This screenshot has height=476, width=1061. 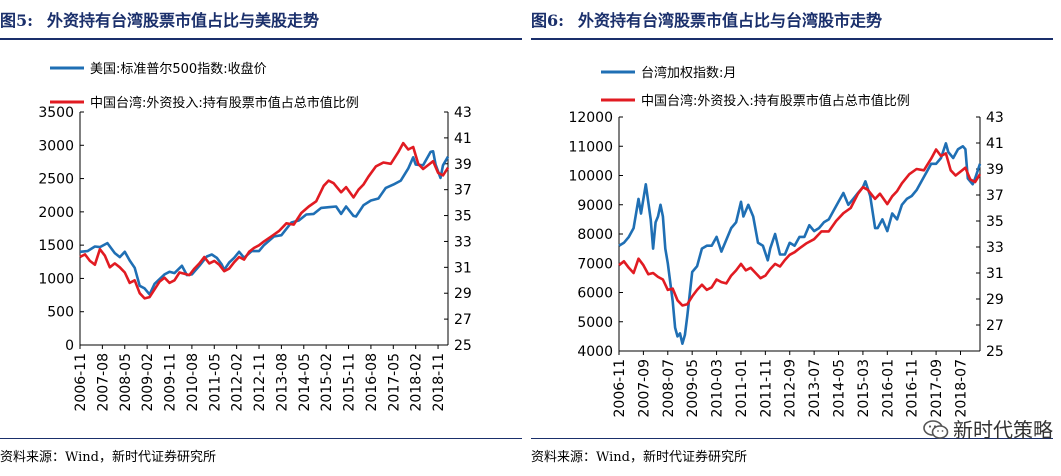 I want to click on figure-6-title-rule, so click(x=792, y=39).